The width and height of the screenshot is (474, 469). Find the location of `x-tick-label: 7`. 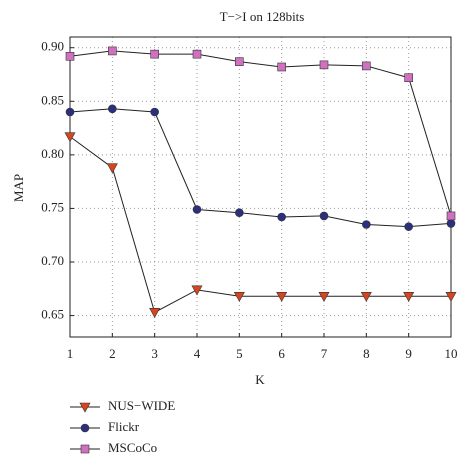

x-tick-label: 7 is located at coordinates (324, 353).